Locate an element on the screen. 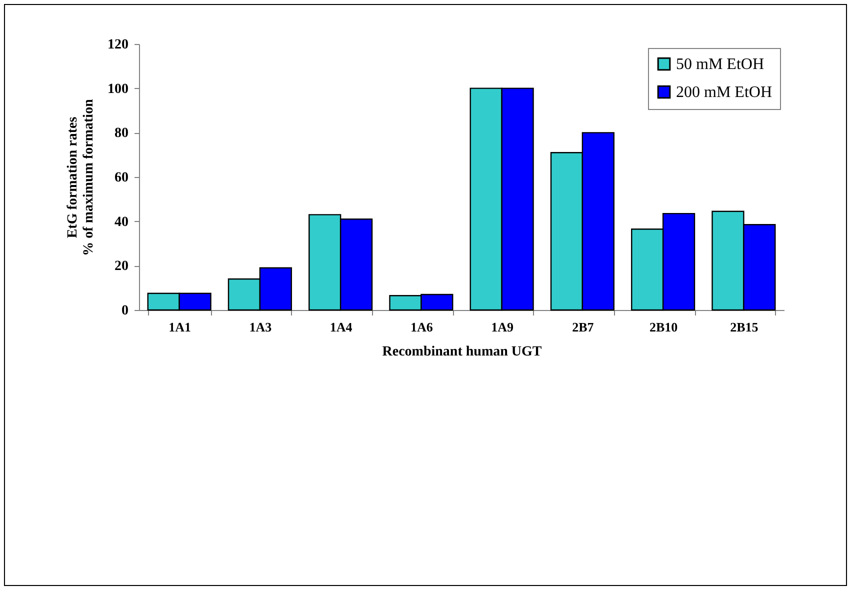  y-tick-label: 20 is located at coordinates (121, 266).